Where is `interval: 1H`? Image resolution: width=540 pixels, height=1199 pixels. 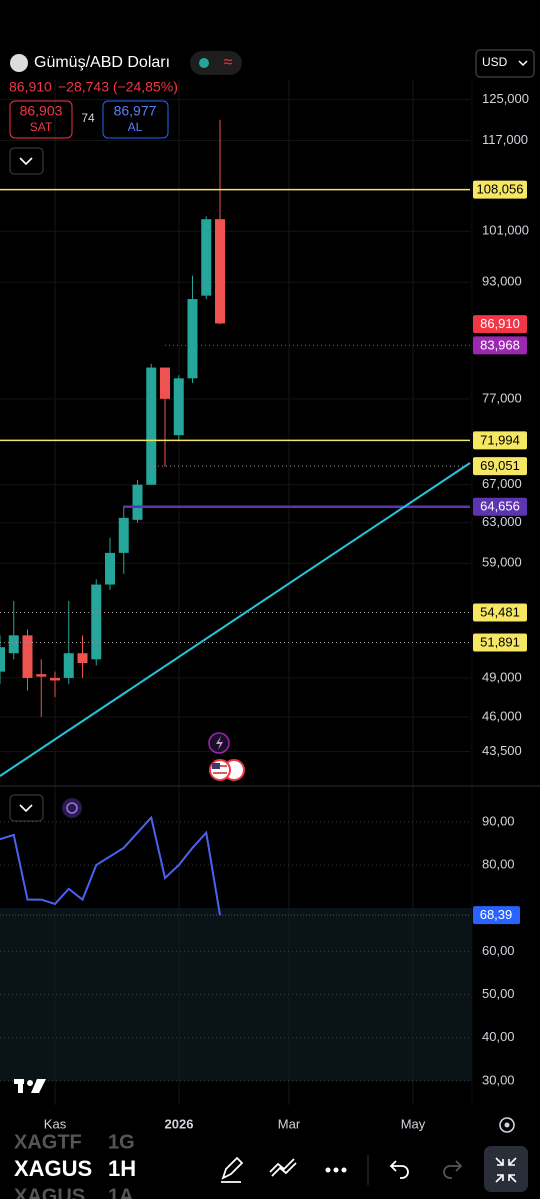
interval: 1H is located at coordinates (122, 1168).